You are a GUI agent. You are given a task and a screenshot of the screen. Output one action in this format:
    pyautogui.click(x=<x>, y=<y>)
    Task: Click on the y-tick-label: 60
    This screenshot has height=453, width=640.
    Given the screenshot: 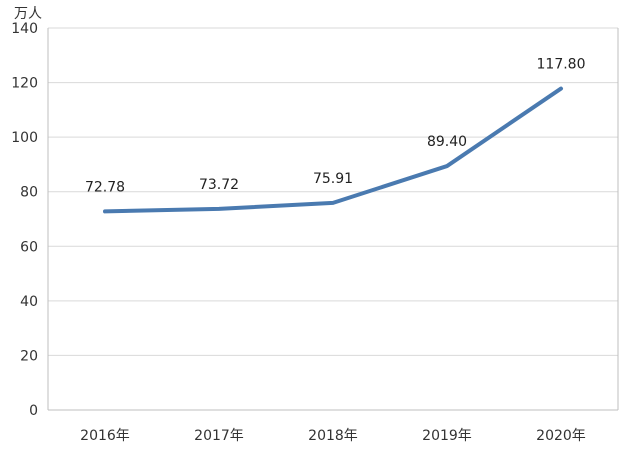 What is the action you would take?
    pyautogui.click(x=29, y=247)
    